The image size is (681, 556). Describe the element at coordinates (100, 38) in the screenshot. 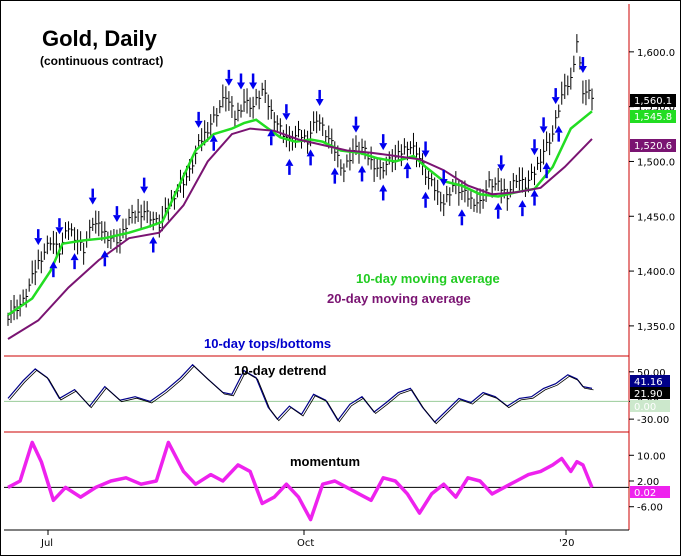

I see `chart-title: Gold, Daily` at that location.